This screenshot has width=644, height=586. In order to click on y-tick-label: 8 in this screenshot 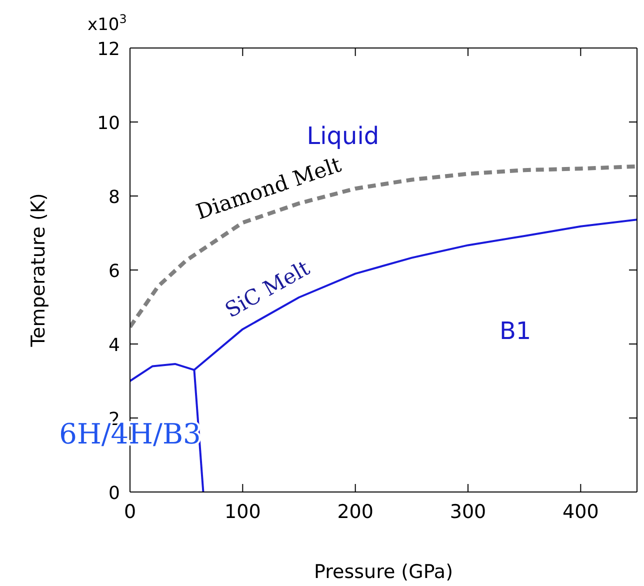, I will do `click(114, 197)`.